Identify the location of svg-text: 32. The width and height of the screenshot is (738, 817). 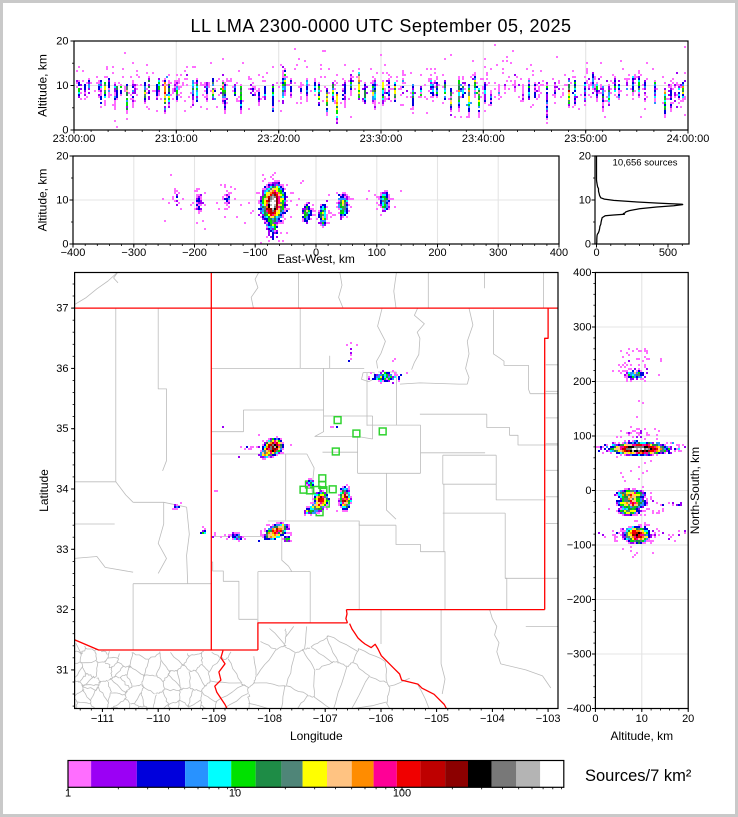
(62, 610).